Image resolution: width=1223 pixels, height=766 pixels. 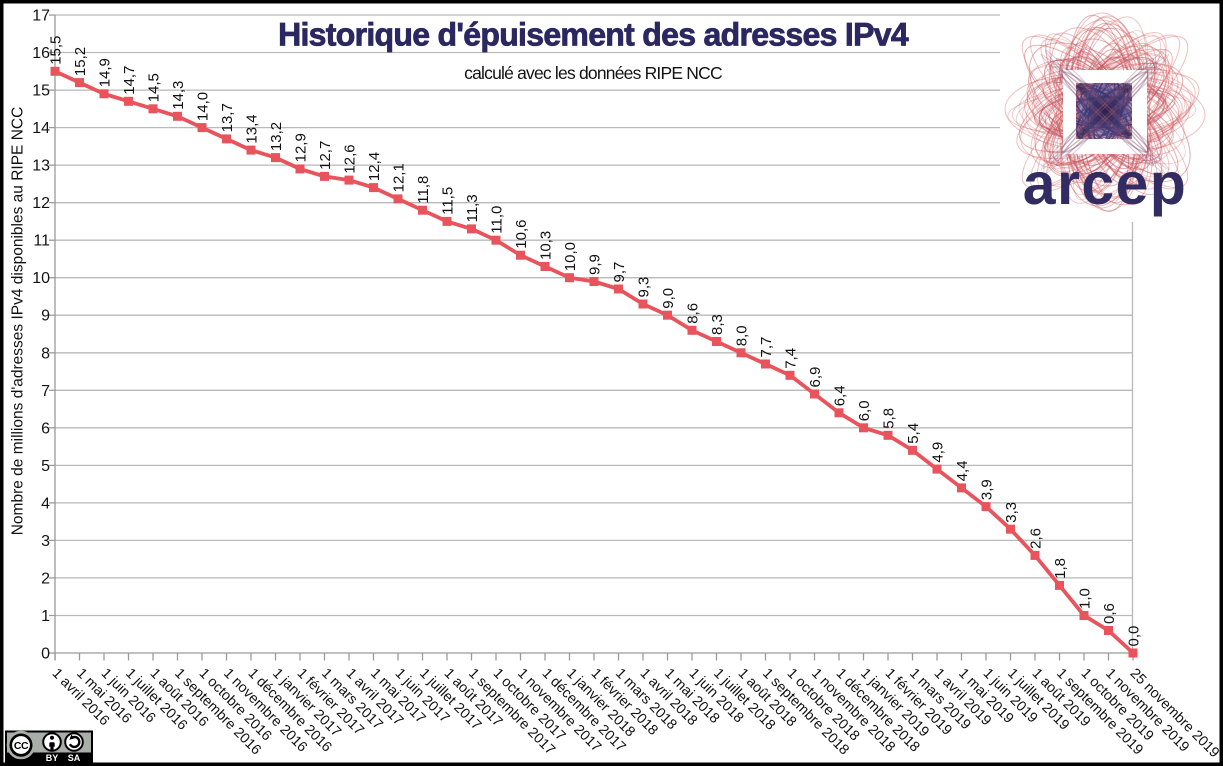 What do you see at coordinates (693, 313) in the screenshot?
I see `svg-text: 8,6` at bounding box center [693, 313].